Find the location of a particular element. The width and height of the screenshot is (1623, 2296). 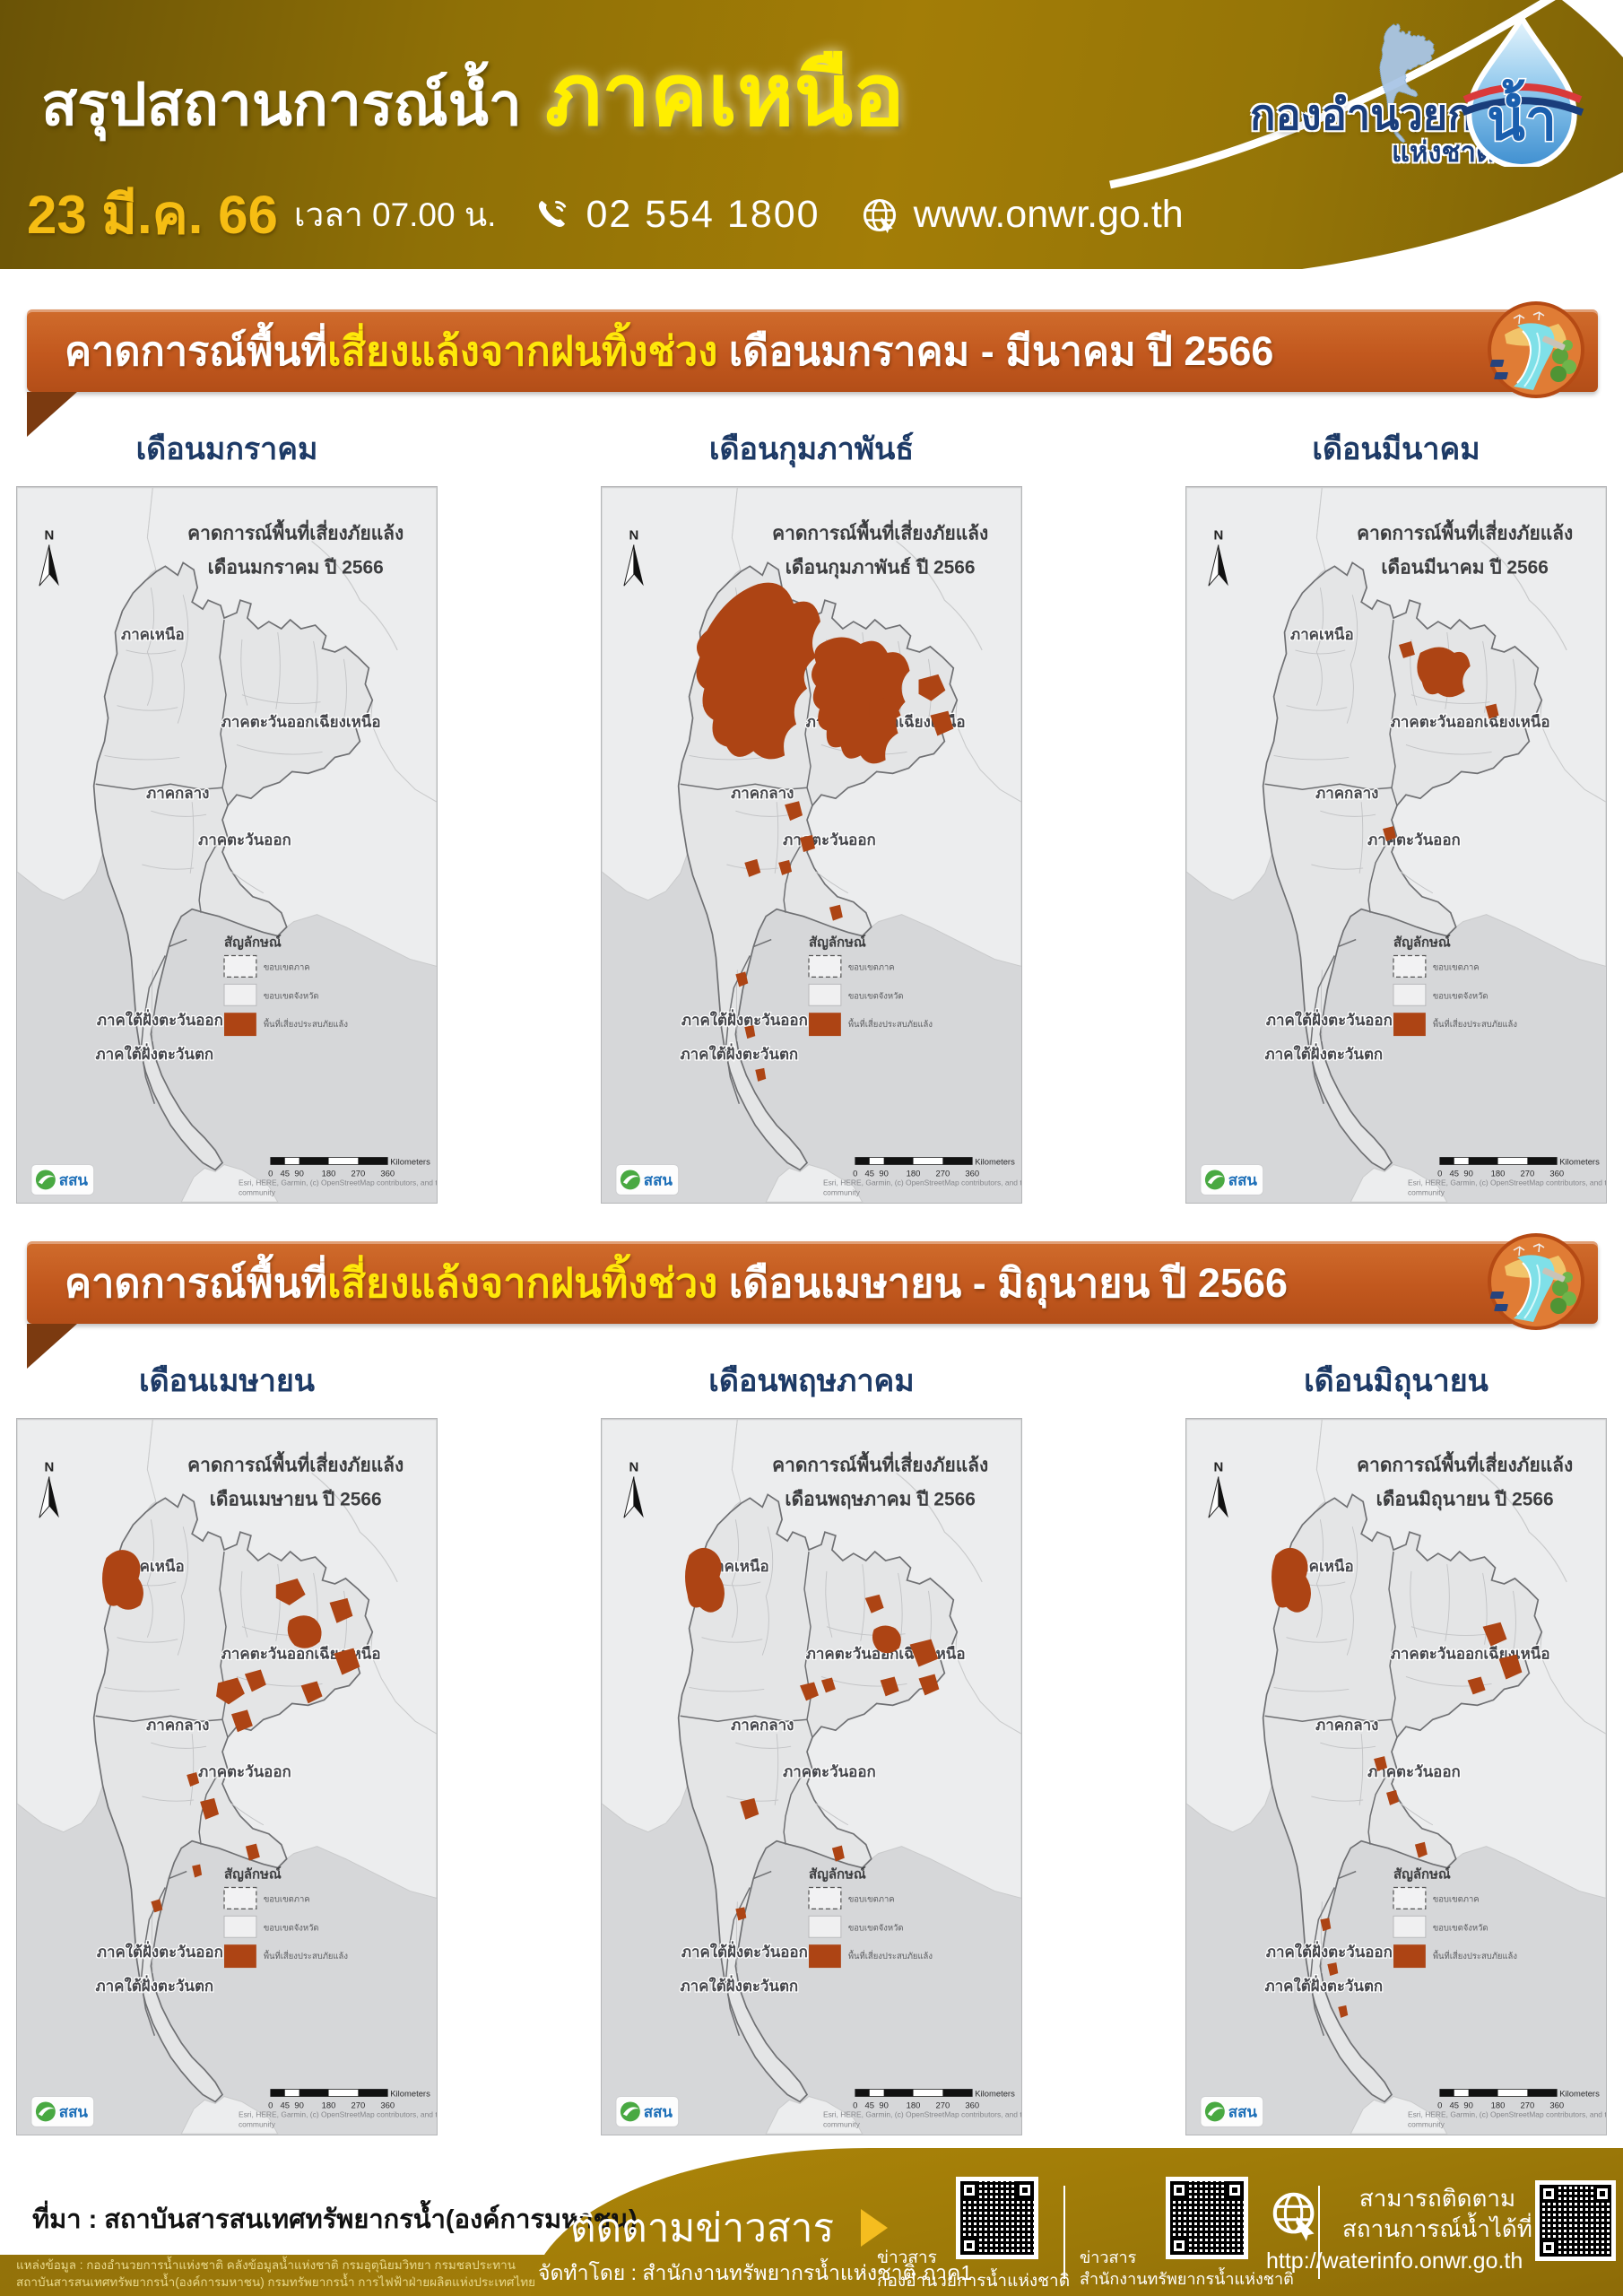

waterinfo-url: http://waterinfo.onwr.go.th is located at coordinates (1394, 2261).